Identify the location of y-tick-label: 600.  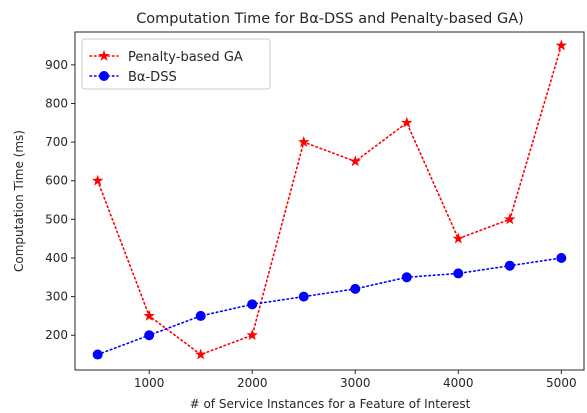
(56, 181).